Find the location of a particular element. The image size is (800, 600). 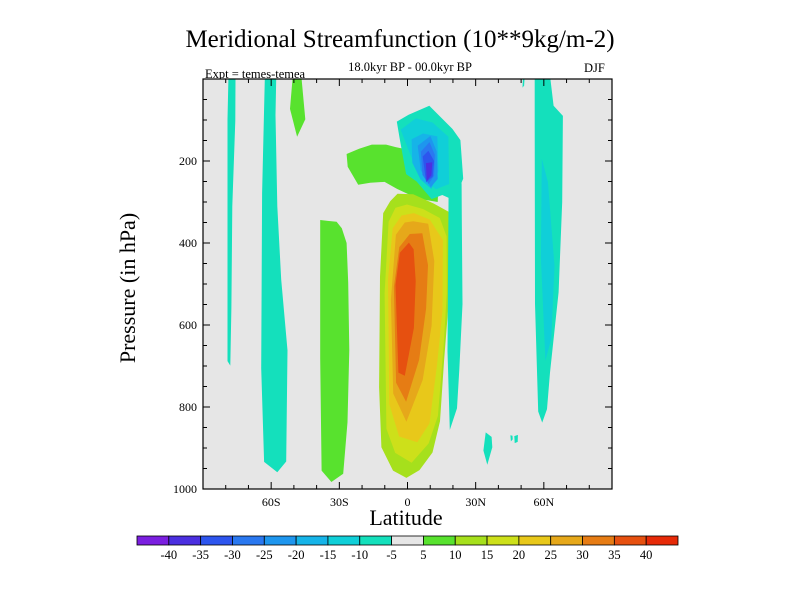

contour-region-nh-subtropical-band-level--5 is located at coordinates (455, 306).